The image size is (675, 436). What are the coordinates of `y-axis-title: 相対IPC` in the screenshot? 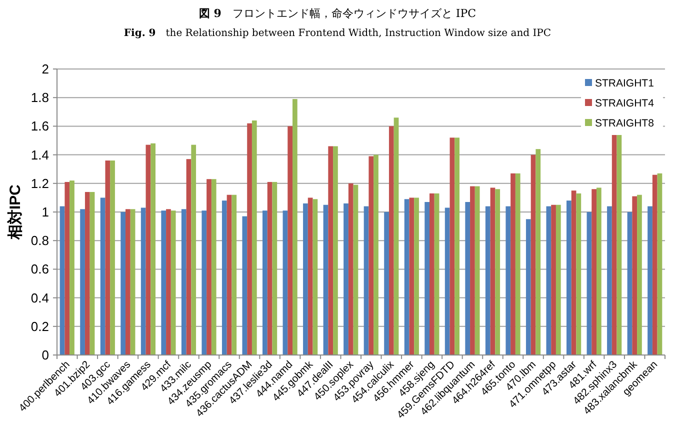 It's located at (15, 212).